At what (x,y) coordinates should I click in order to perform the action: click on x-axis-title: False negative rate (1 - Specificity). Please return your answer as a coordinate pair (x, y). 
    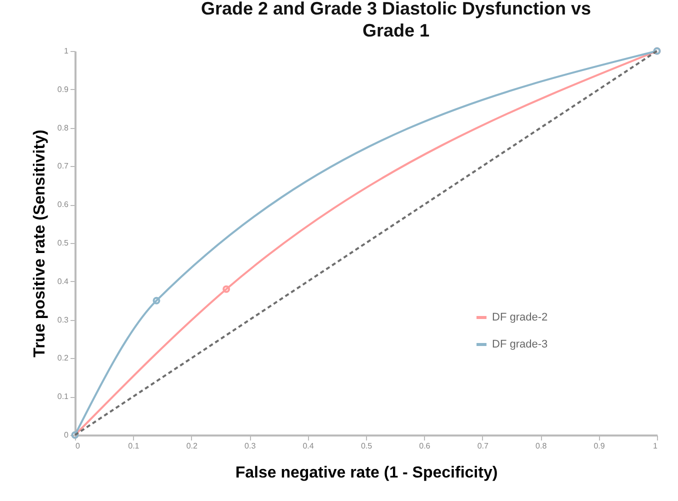
    Looking at the image, I should click on (366, 473).